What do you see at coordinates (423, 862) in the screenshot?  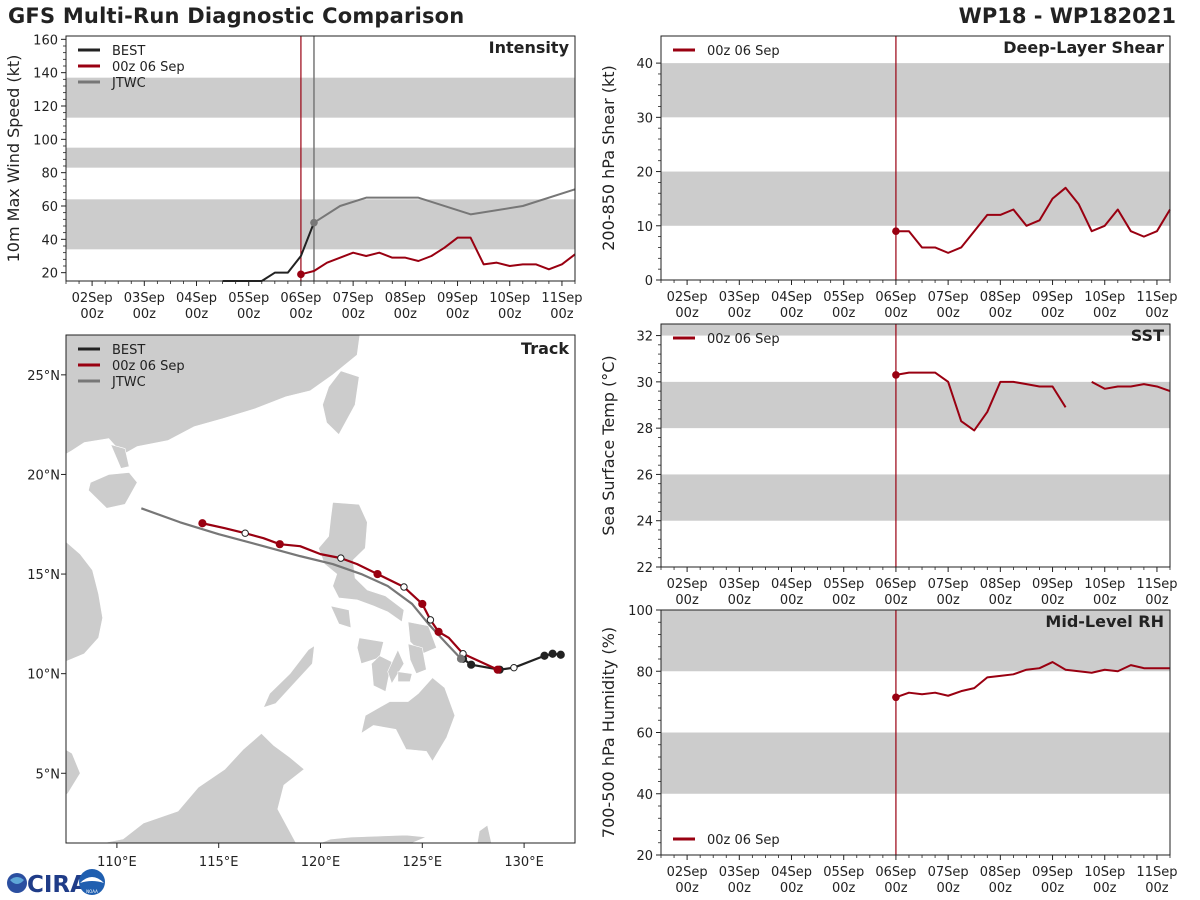 I see `track-xtick-label: 125°E` at bounding box center [423, 862].